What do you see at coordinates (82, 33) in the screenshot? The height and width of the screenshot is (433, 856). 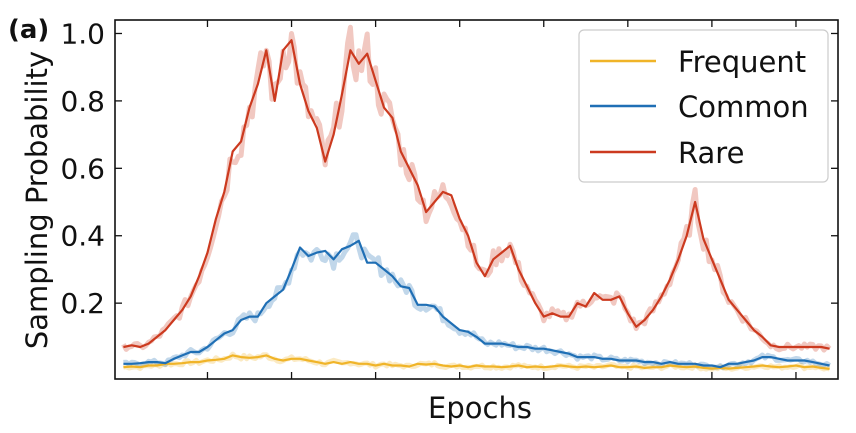 I see `y-tick-label: 1.0` at bounding box center [82, 33].